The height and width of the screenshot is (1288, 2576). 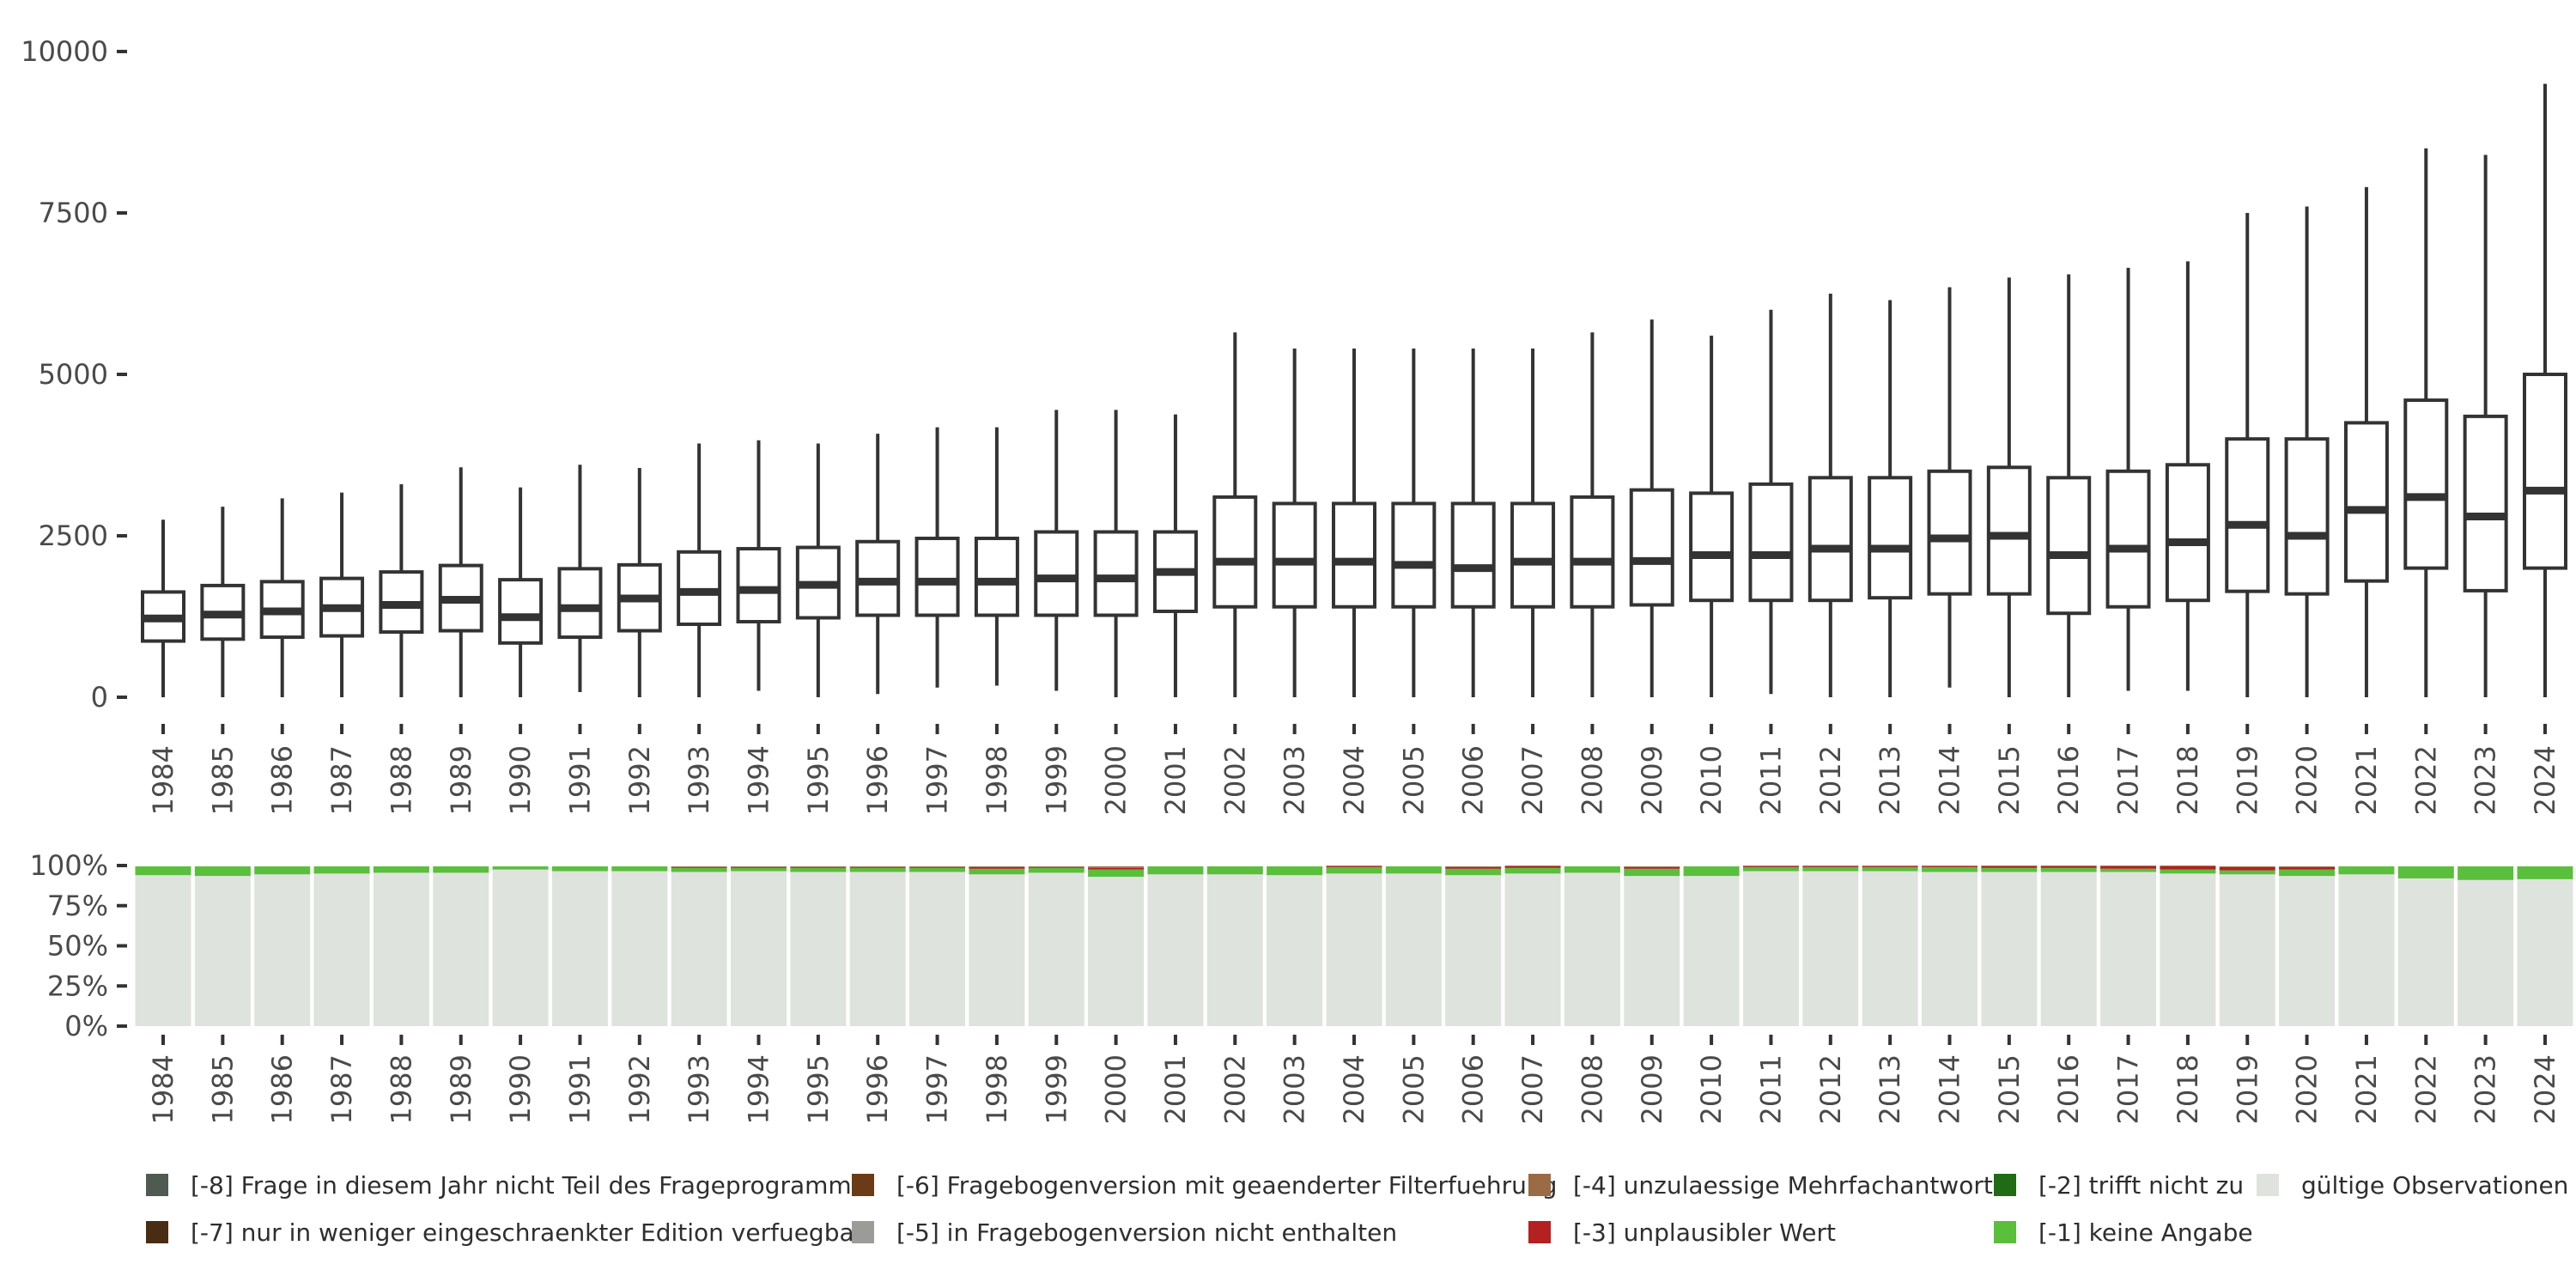 I want to click on x-tick-label: 2001, so click(x=1175, y=1089).